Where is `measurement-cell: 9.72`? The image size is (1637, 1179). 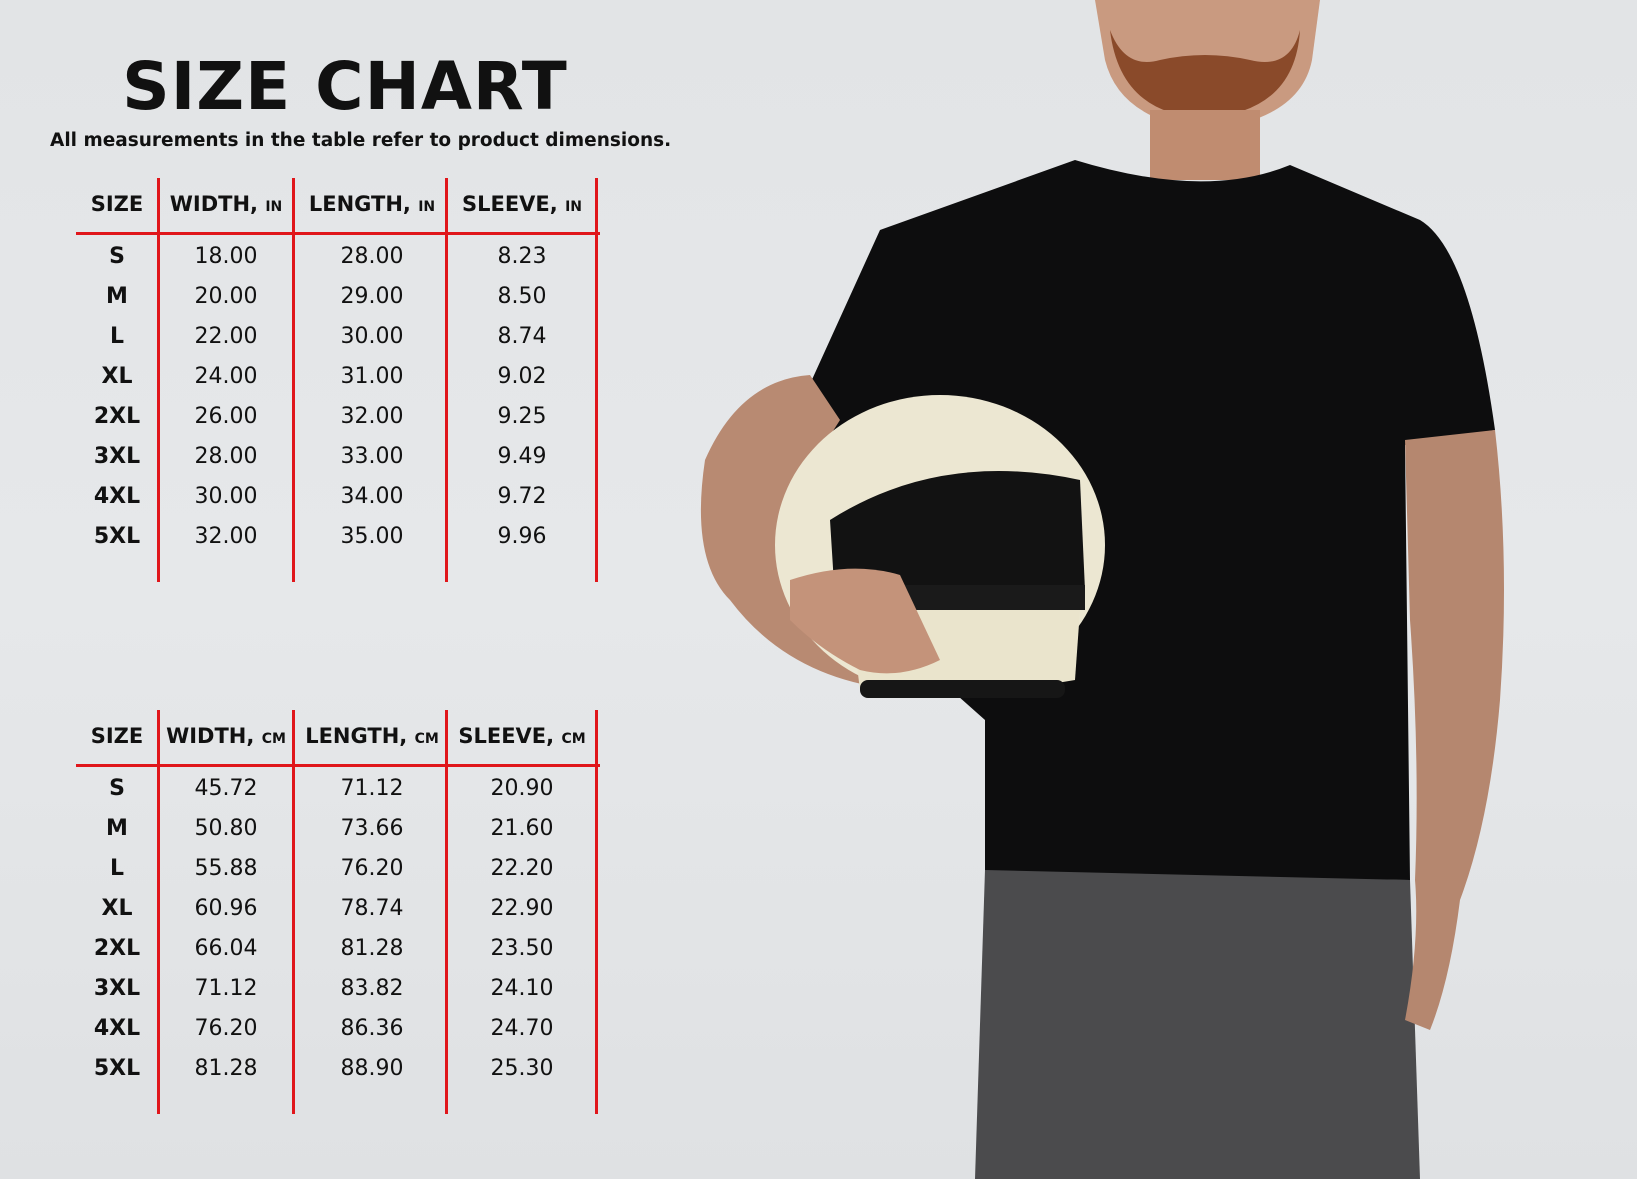 measurement-cell: 9.72 is located at coordinates (522, 496).